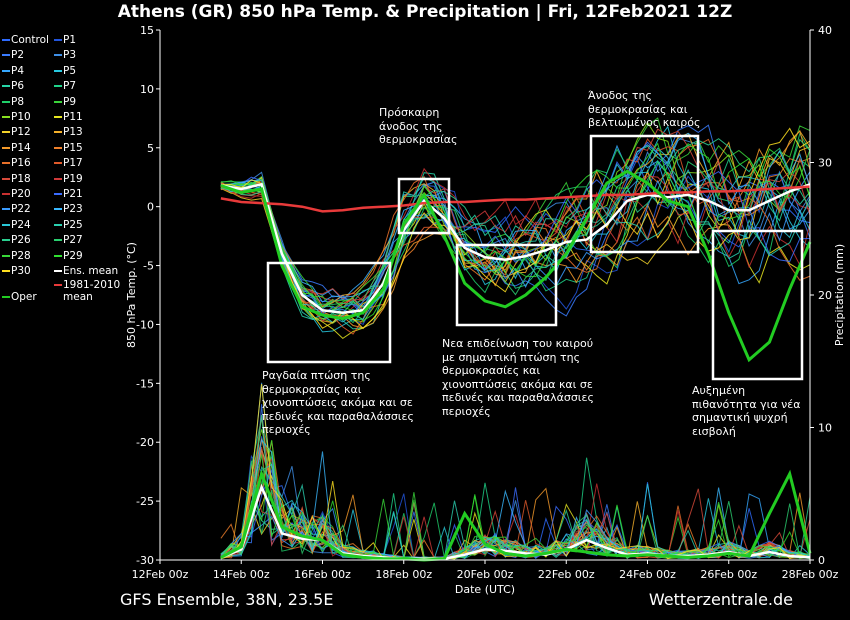  Describe the element at coordinates (73, 255) in the screenshot. I see `legend-label: P29` at that location.